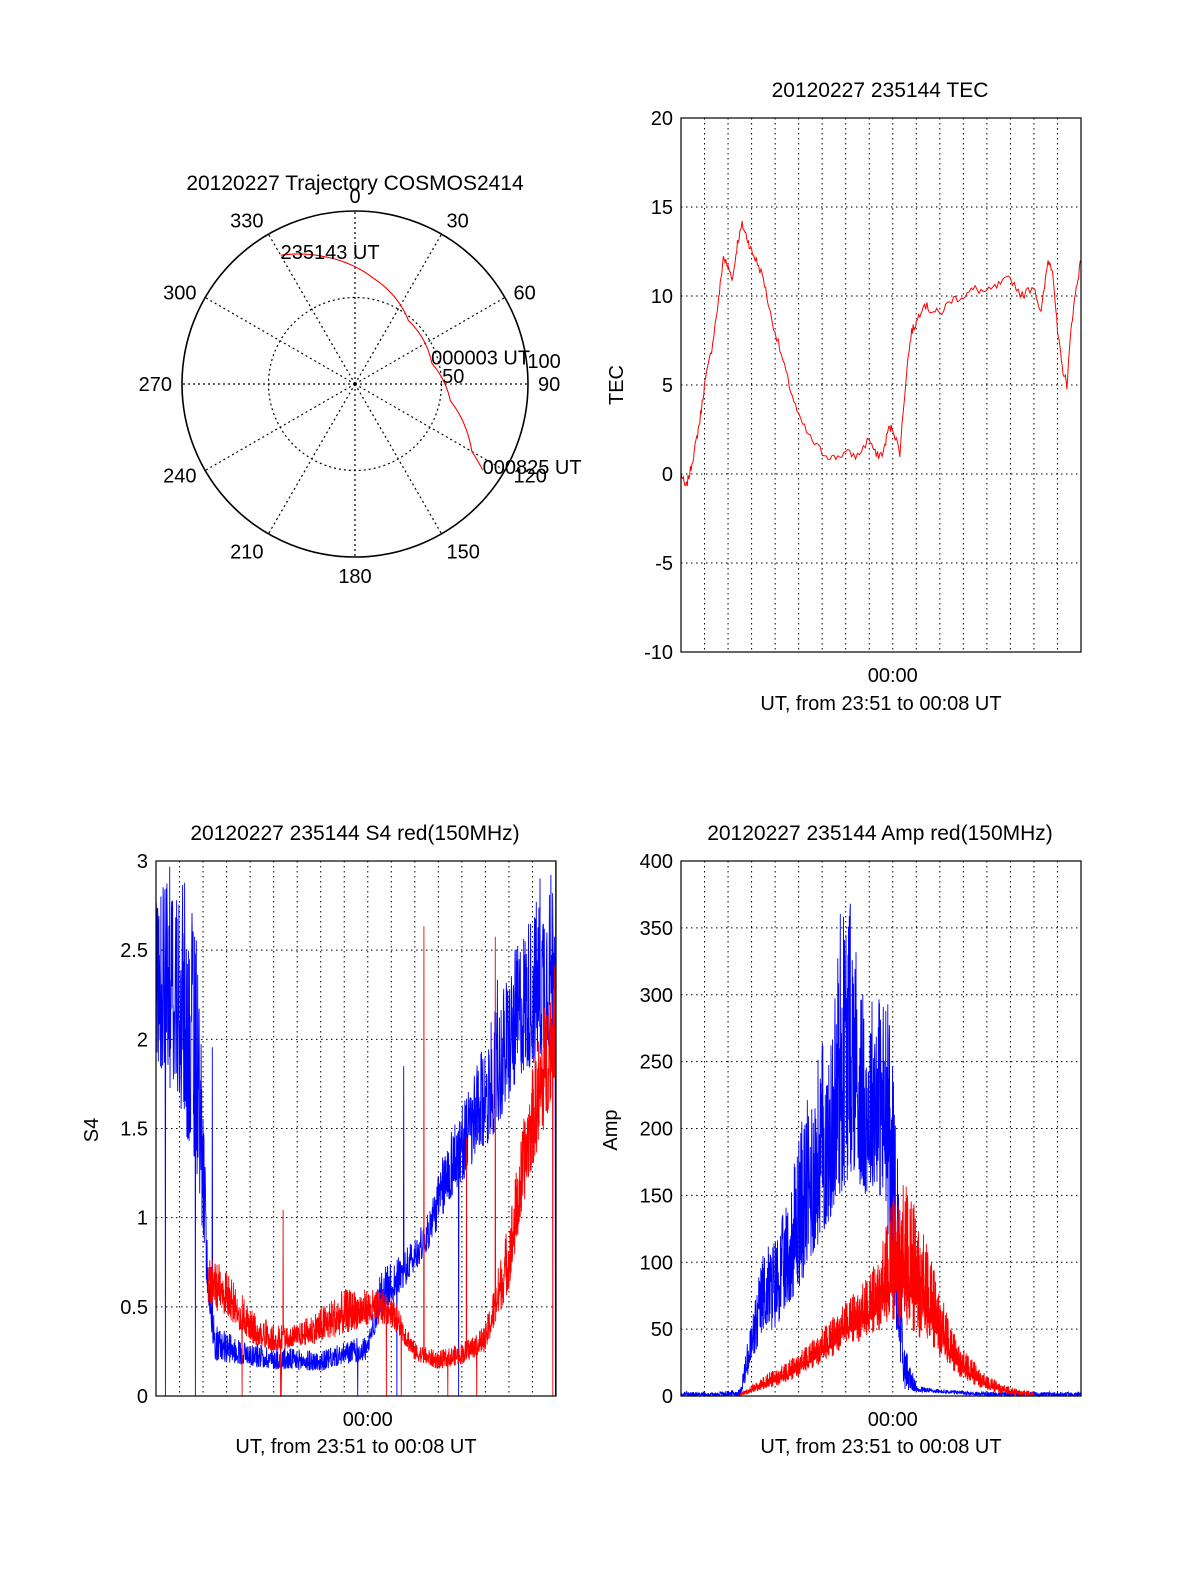 This screenshot has height=1575, width=1200. What do you see at coordinates (354, 833) in the screenshot?
I see `s4-title: 20120227 235144 S4 red(150MHz)` at bounding box center [354, 833].